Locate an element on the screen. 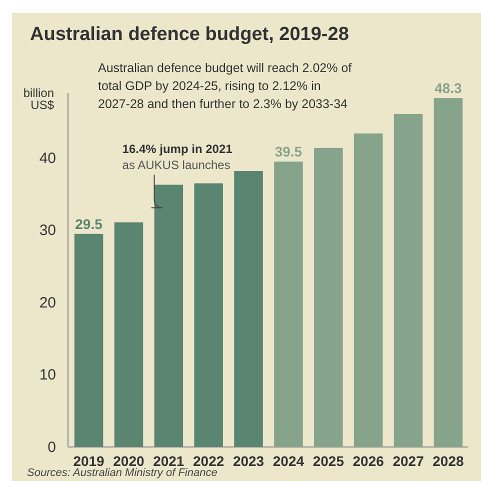 This screenshot has height=481, width=481. x-tick-label: 2021 is located at coordinates (168, 460).